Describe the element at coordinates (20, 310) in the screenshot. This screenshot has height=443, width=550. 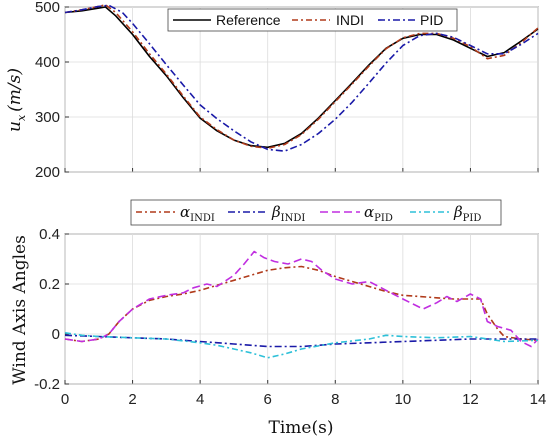
I see `bottom-plot-y-label: Wind Axis Angles` at that location.